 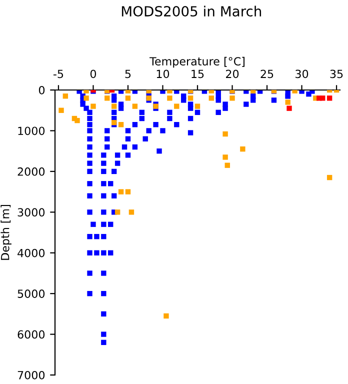 What do you see at coordinates (197, 62) in the screenshot?
I see `x-axis-title: Temperature [°C]` at bounding box center [197, 62].